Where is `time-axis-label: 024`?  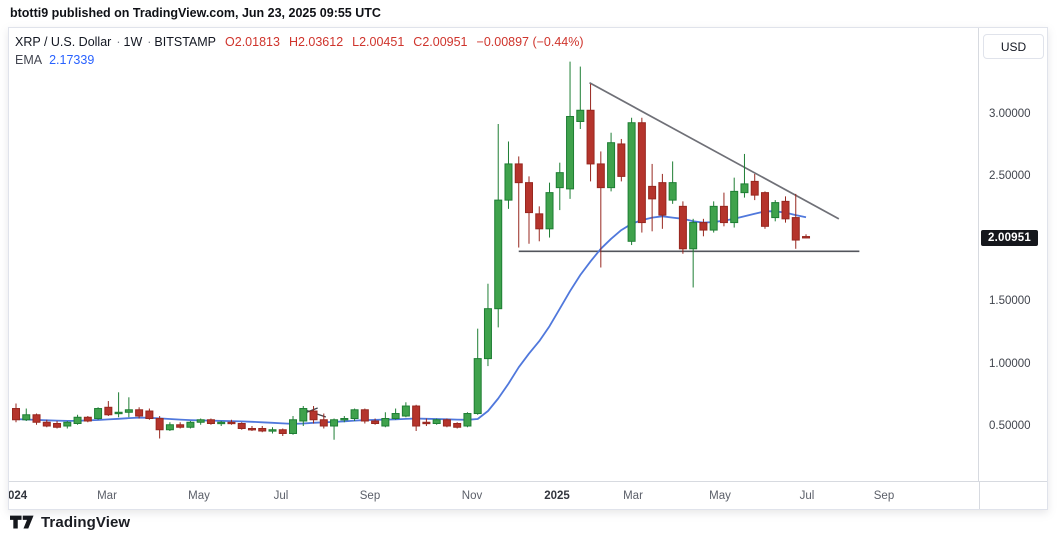
time-axis-label: 024 is located at coordinates (18, 495).